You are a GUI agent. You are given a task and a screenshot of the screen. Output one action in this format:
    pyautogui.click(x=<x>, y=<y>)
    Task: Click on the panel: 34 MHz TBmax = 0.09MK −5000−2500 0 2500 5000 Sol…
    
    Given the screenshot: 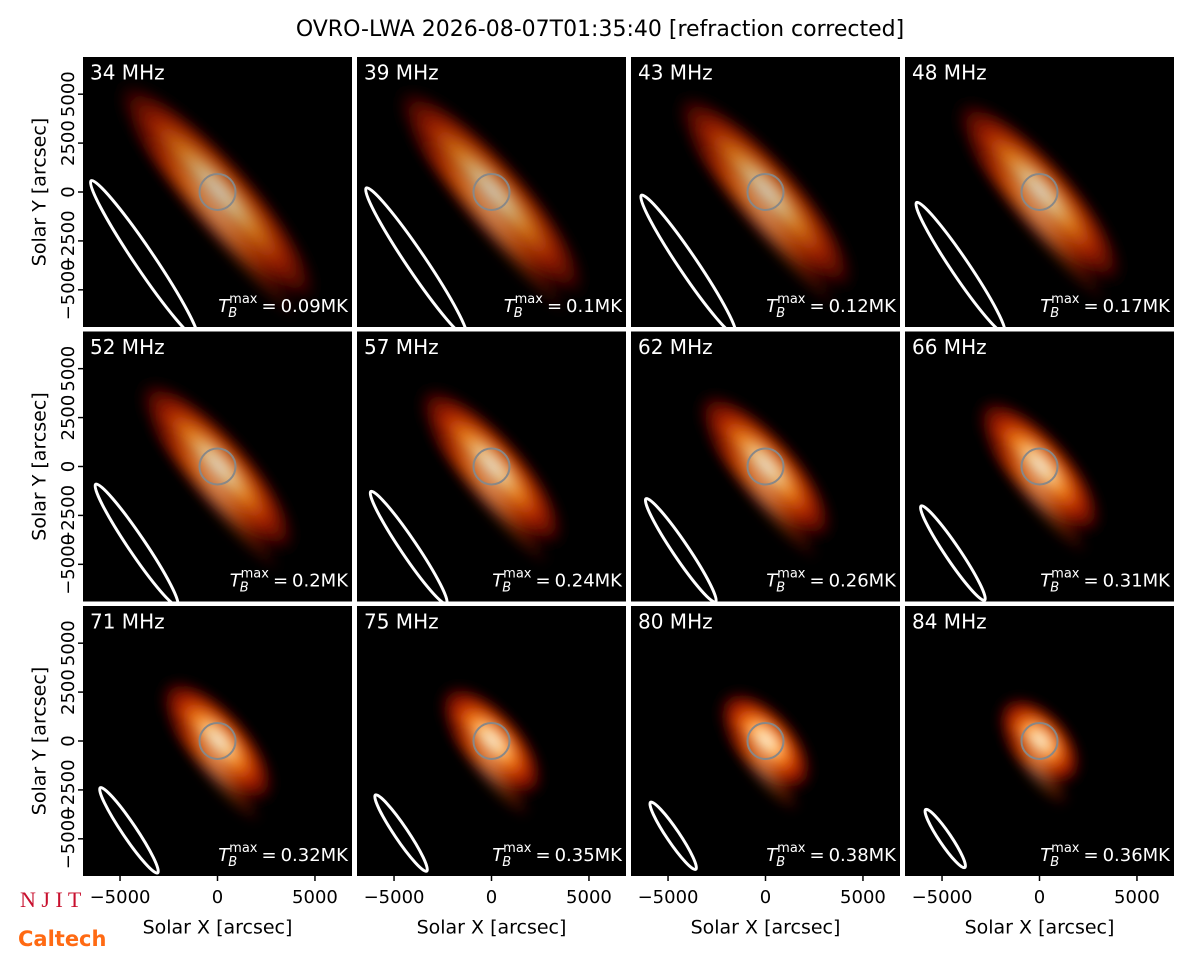 What is the action you would take?
    pyautogui.click(x=190, y=192)
    